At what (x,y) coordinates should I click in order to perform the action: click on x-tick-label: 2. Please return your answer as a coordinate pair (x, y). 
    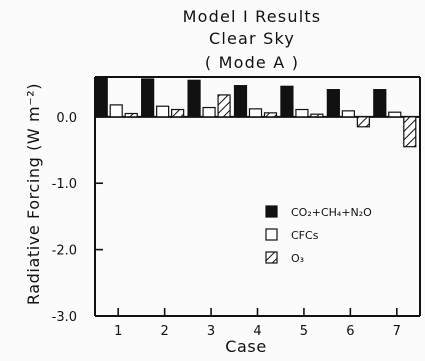
    Looking at the image, I should click on (165, 331).